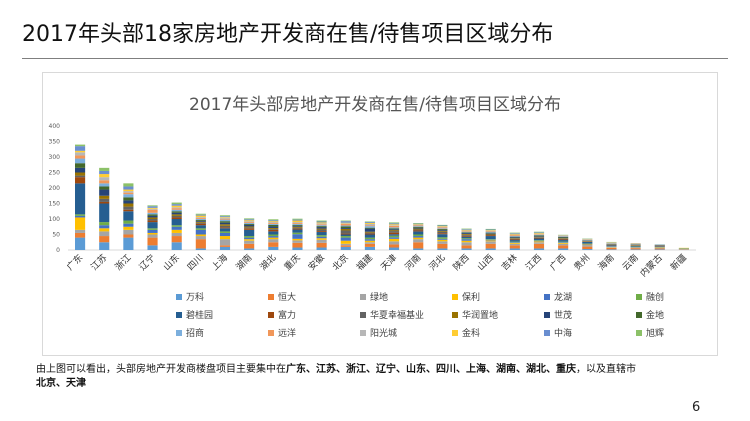 This screenshot has width=750, height=421. Describe the element at coordinates (196, 263) in the screenshot. I see `x-tick-label: 四川` at that location.